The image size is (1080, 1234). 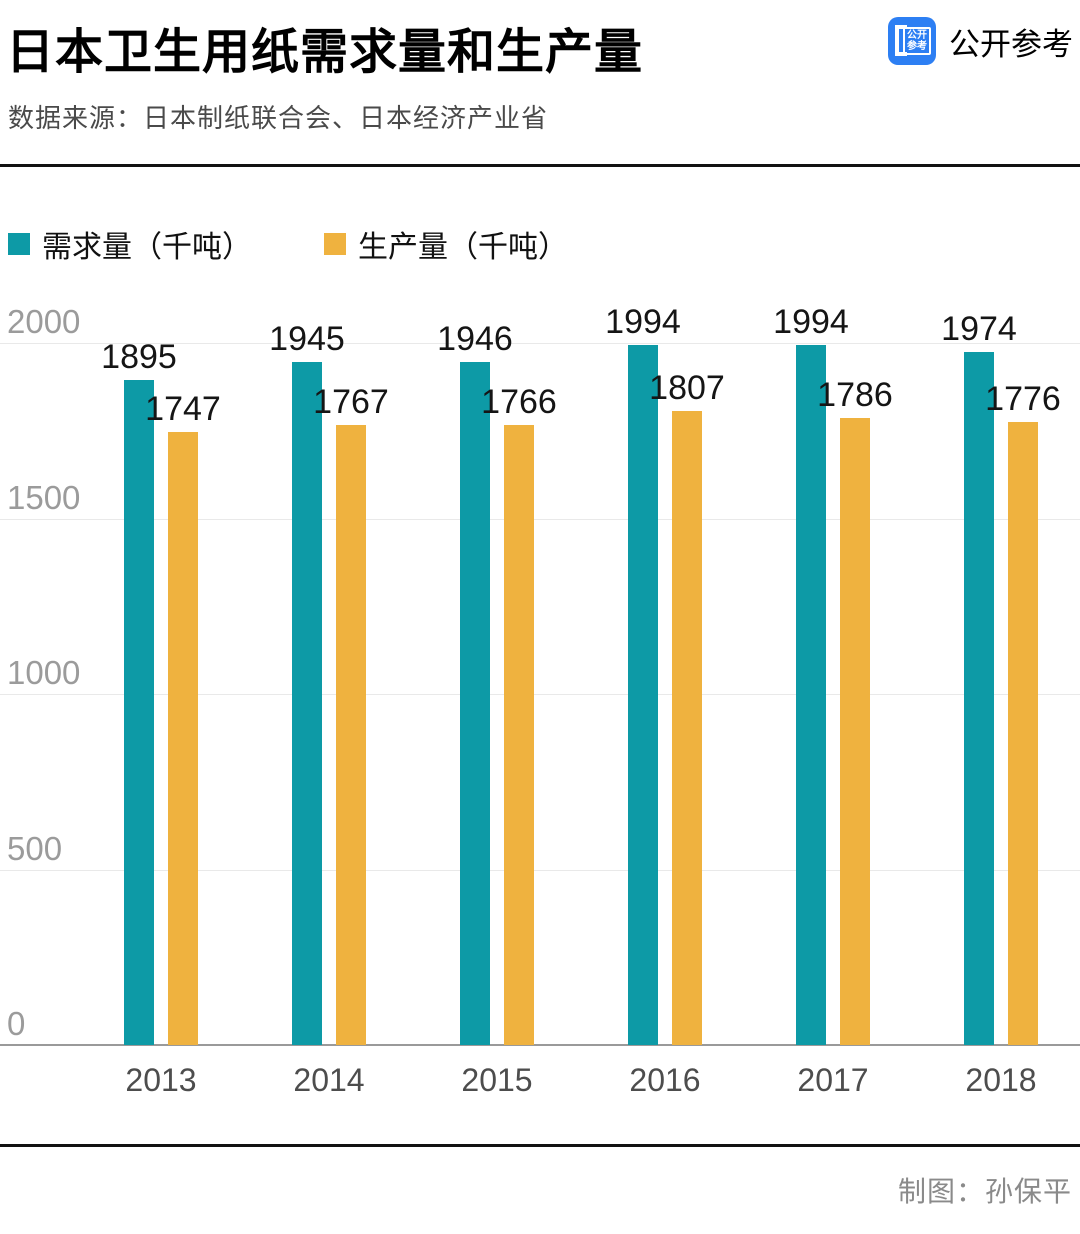 I want to click on legend-label-production: 生产量（千吨）, so click(x=463, y=247).